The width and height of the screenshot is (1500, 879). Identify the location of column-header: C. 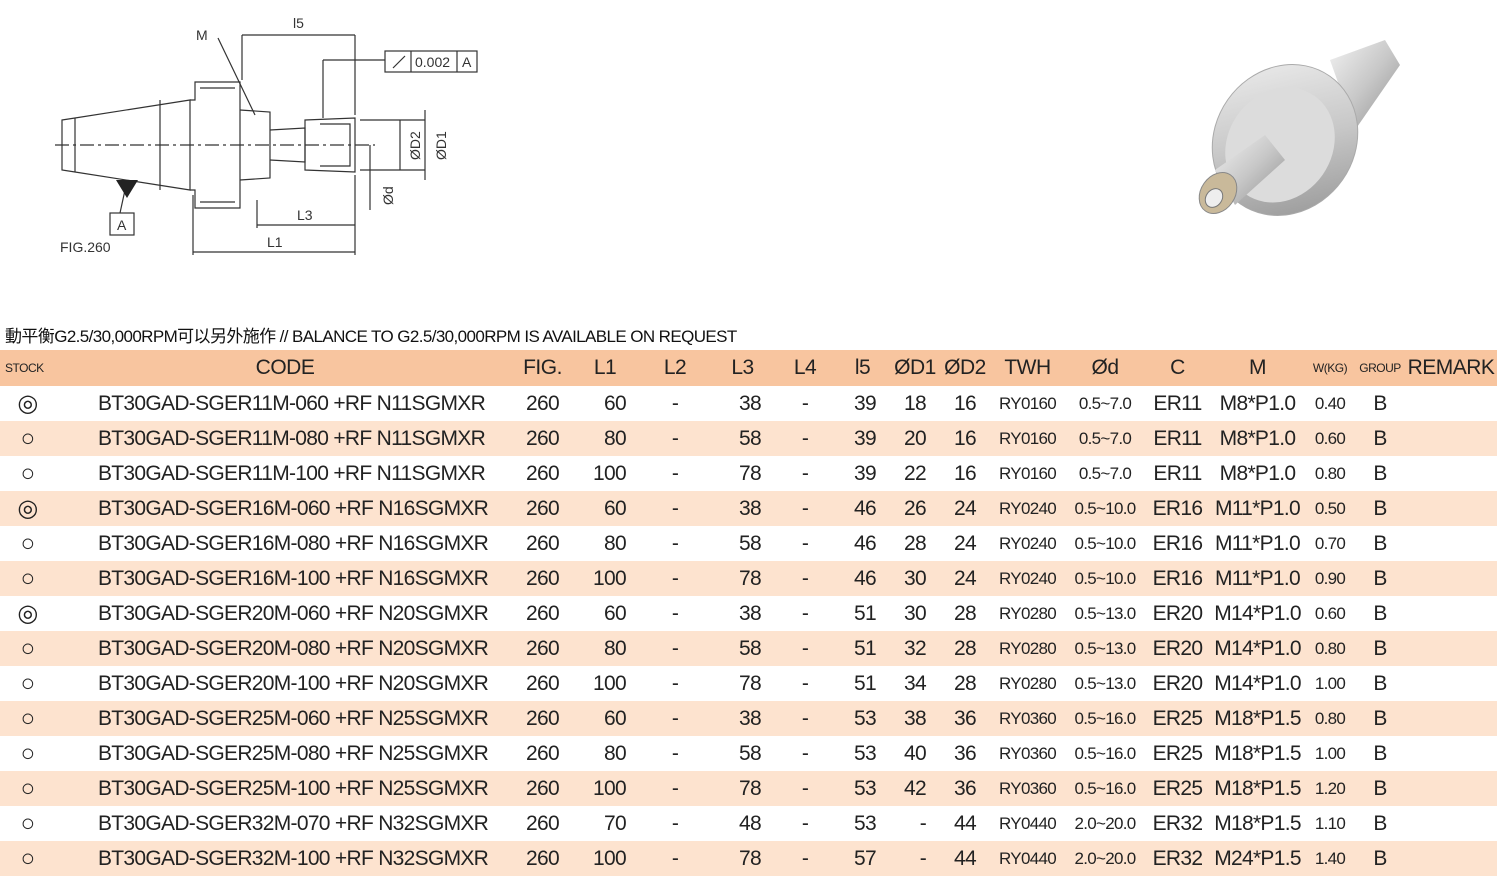
(1177, 368).